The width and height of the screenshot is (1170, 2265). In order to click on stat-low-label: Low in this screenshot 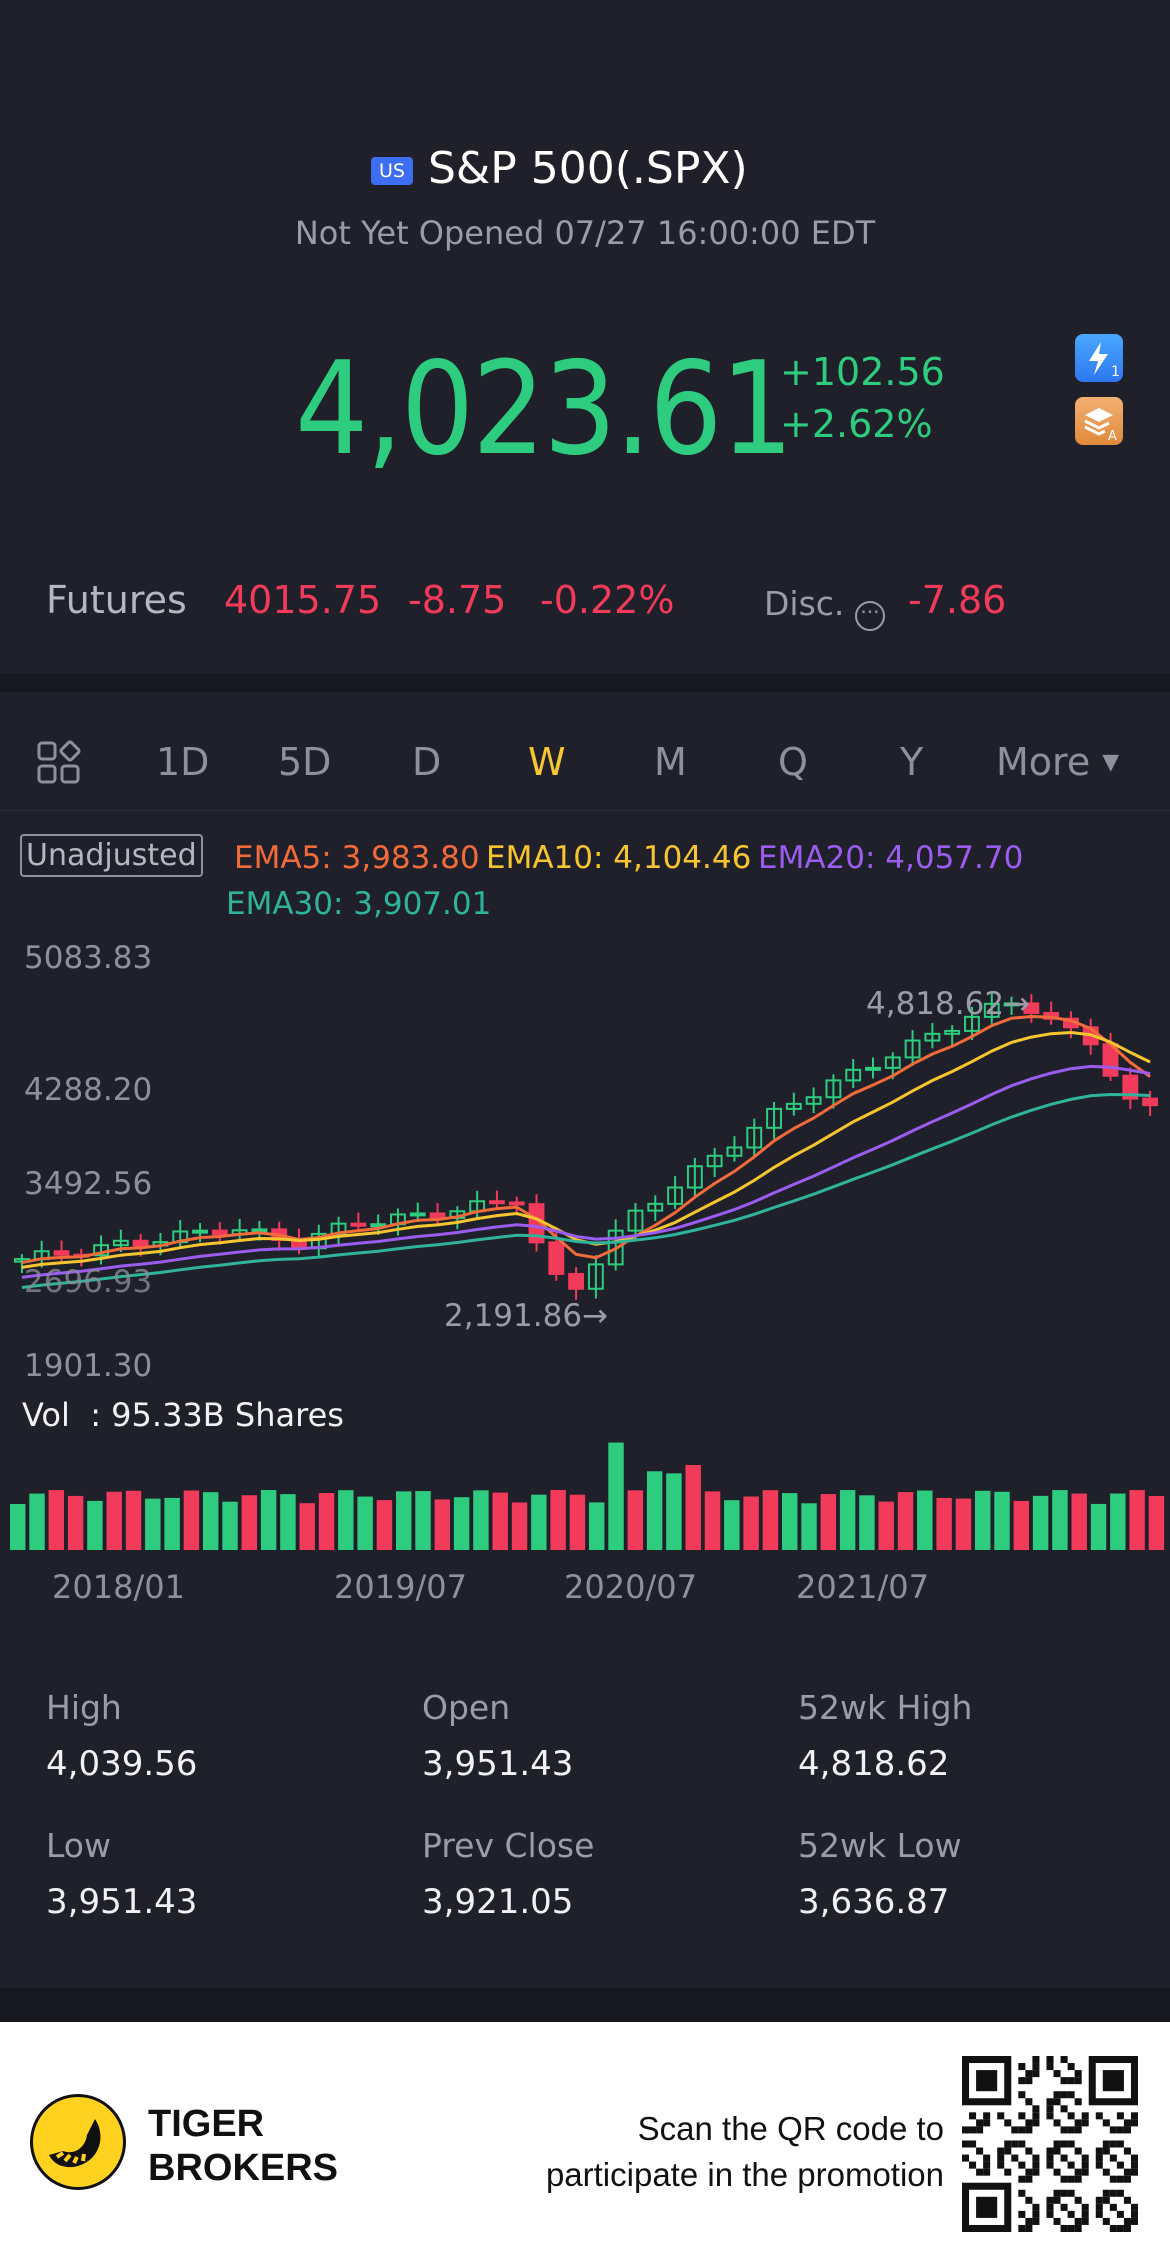, I will do `click(78, 1845)`.